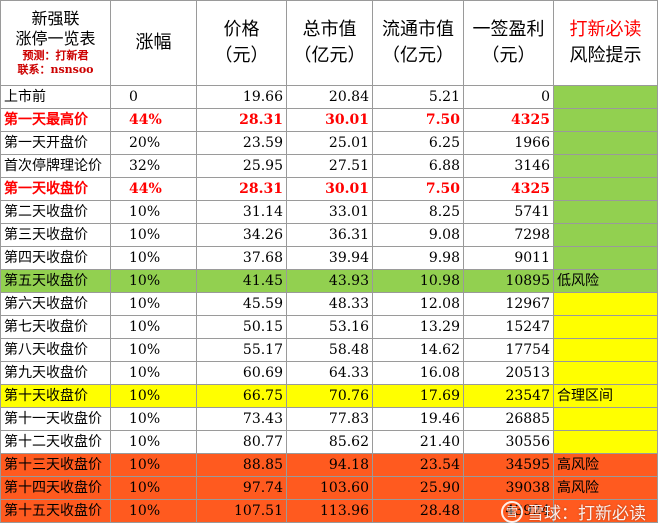  What do you see at coordinates (55, 120) in the screenshot?
I see `row-name: 第一天最高价` at bounding box center [55, 120].